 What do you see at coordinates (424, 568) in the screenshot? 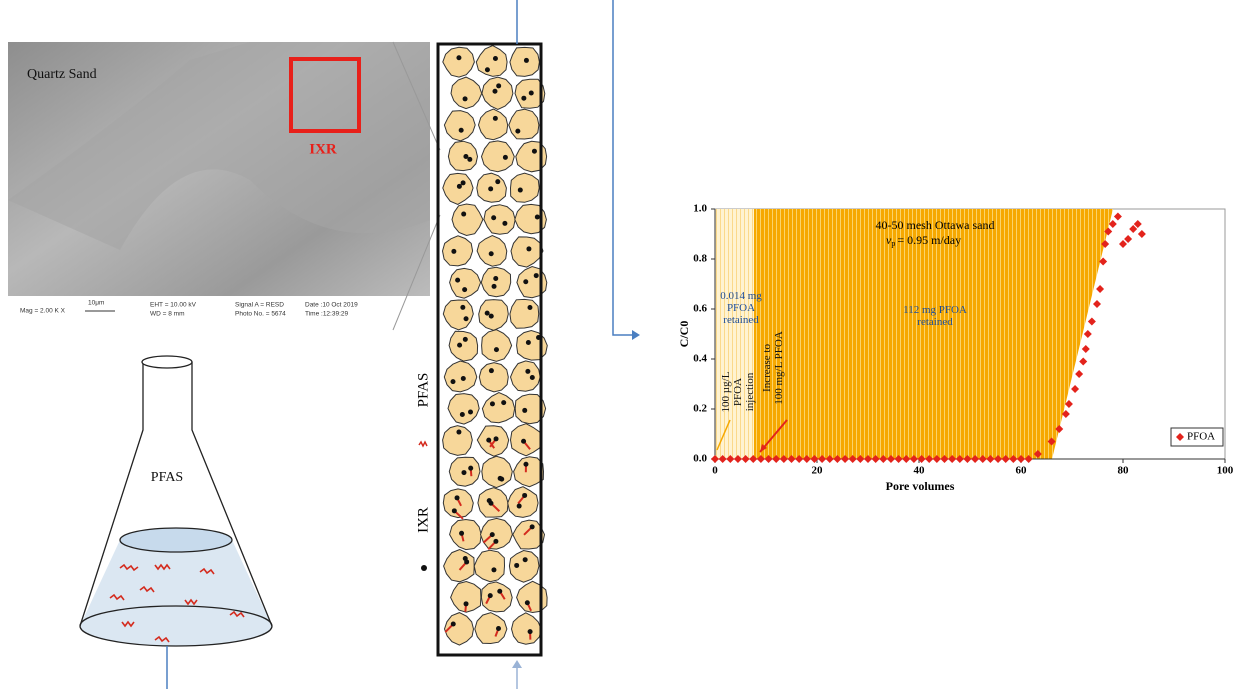
I see `ixr-icon` at bounding box center [424, 568].